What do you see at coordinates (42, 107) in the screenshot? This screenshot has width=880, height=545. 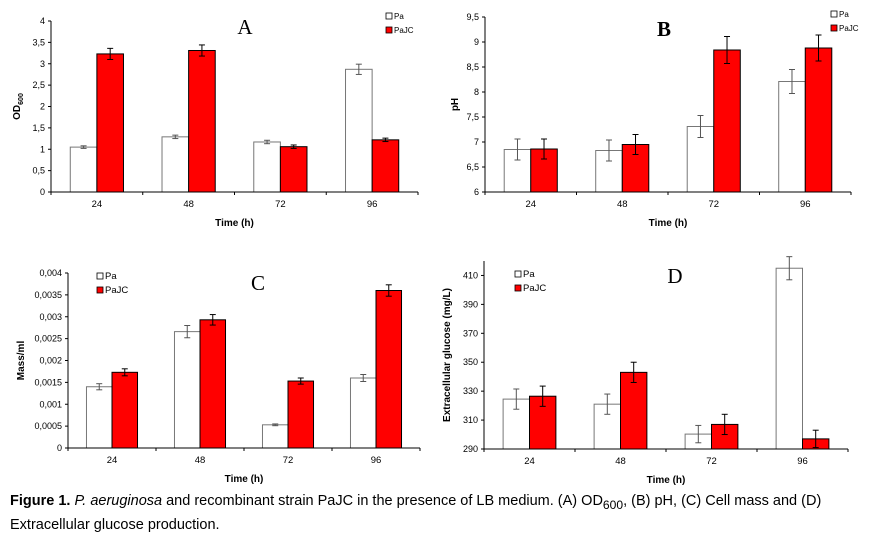 I see `y-tick-label: 2` at bounding box center [42, 107].